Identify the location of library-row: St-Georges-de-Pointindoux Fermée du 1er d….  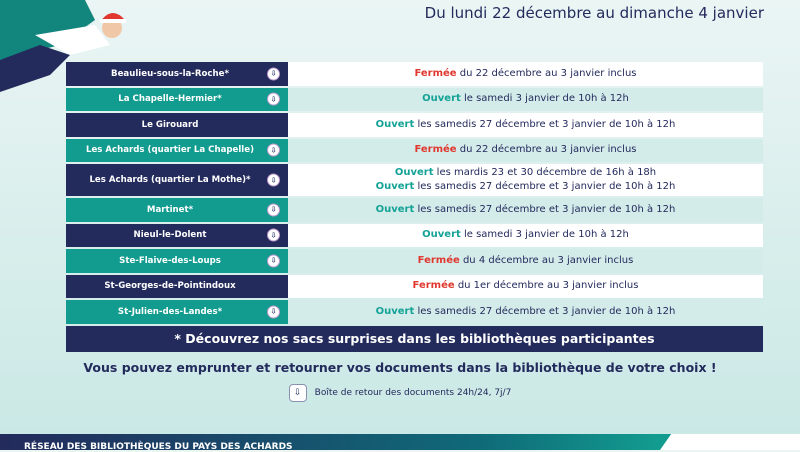
(414, 286).